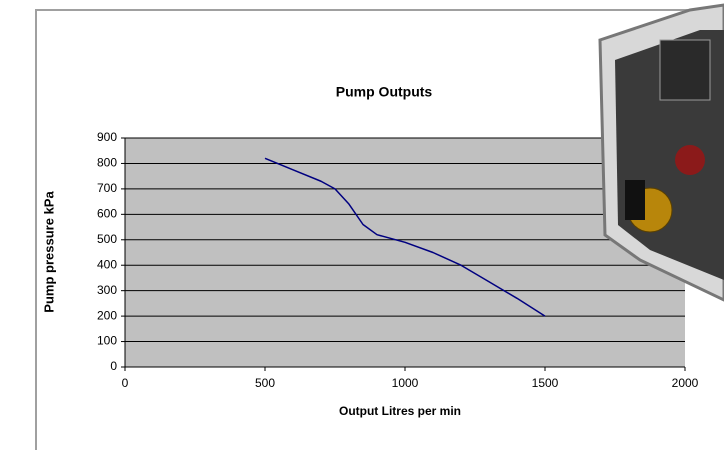  I want to click on y-tick-label: 700, so click(107, 188).